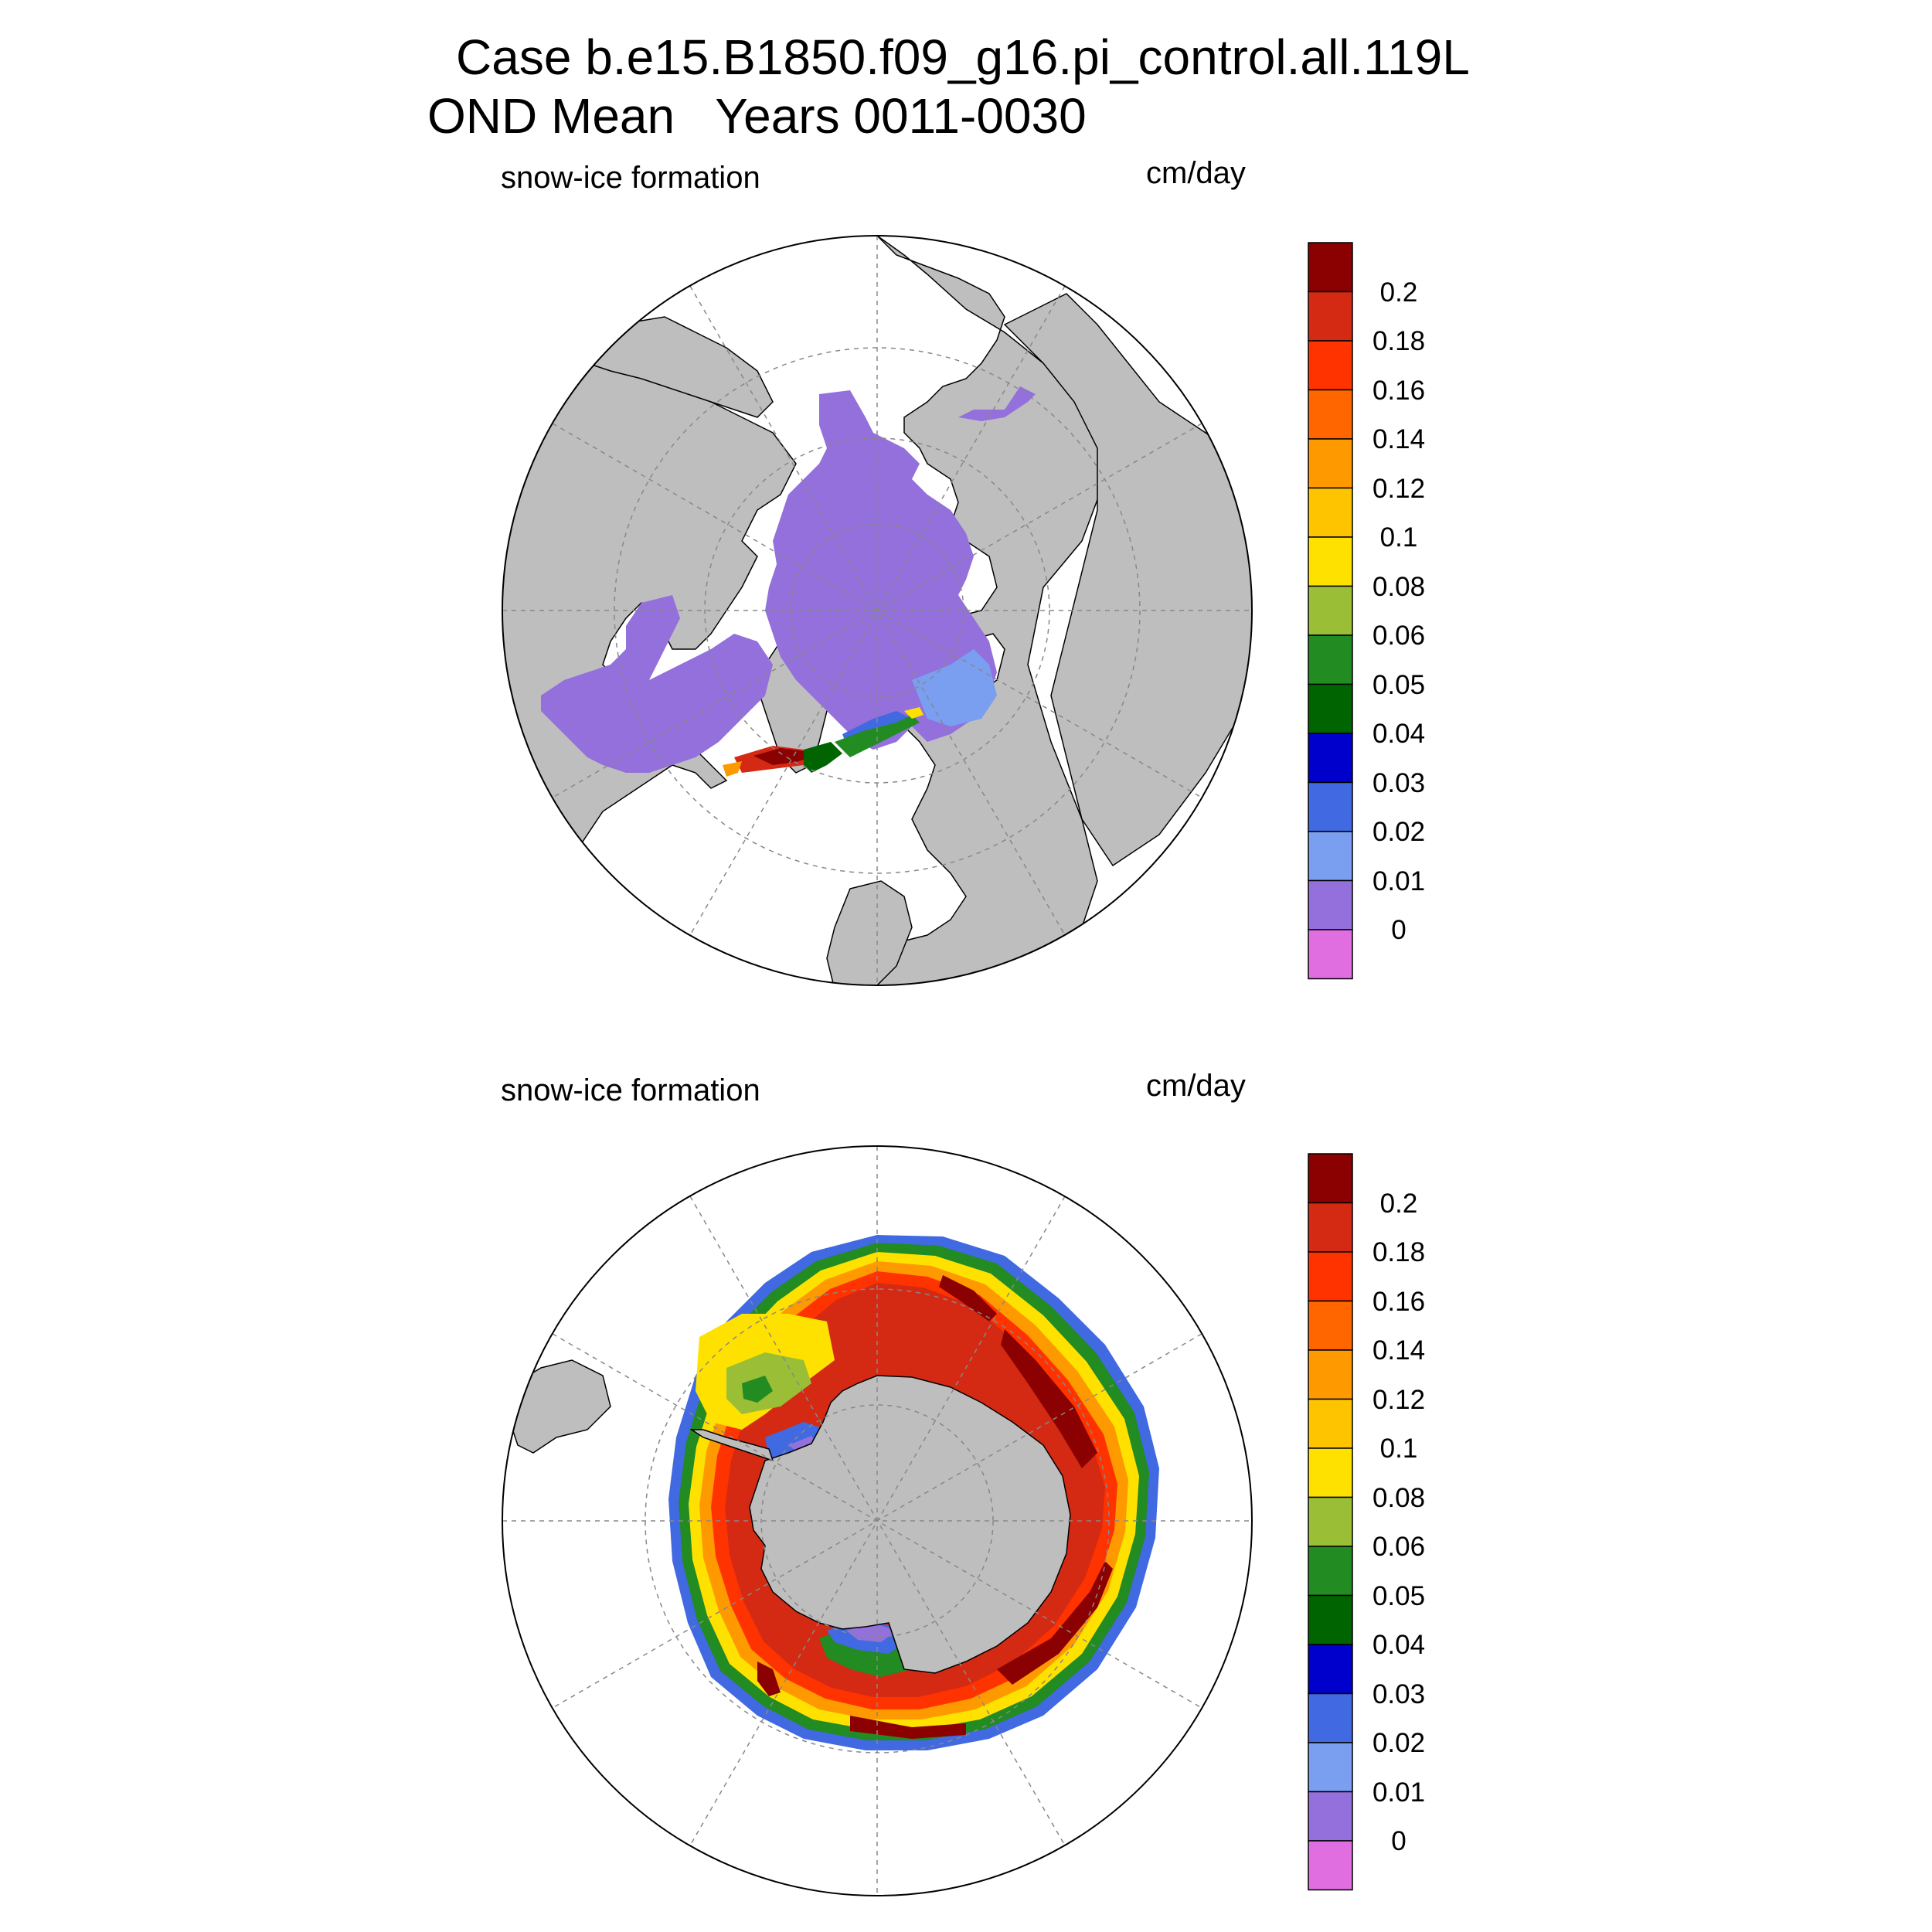  I want to click on north-field-labrador-orange, so click(733, 769).